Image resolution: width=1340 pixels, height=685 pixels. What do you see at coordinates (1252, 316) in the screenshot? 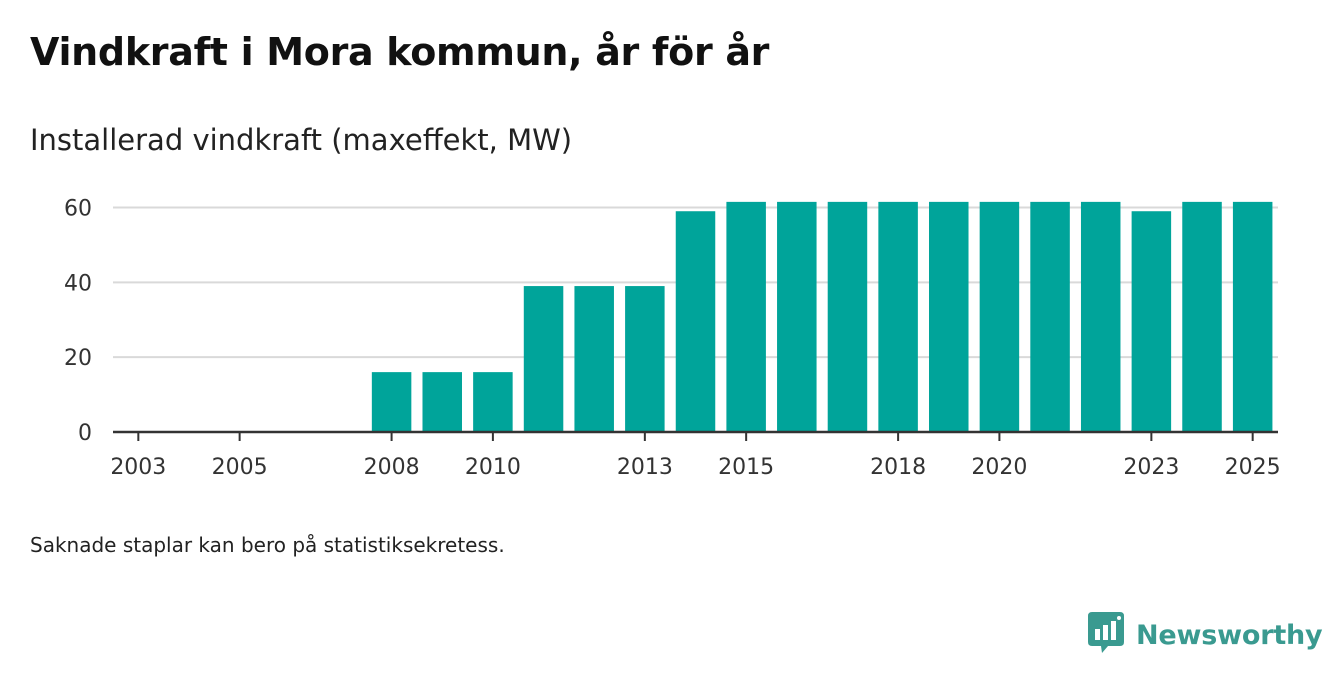
I see `bar-2025` at bounding box center [1252, 316].